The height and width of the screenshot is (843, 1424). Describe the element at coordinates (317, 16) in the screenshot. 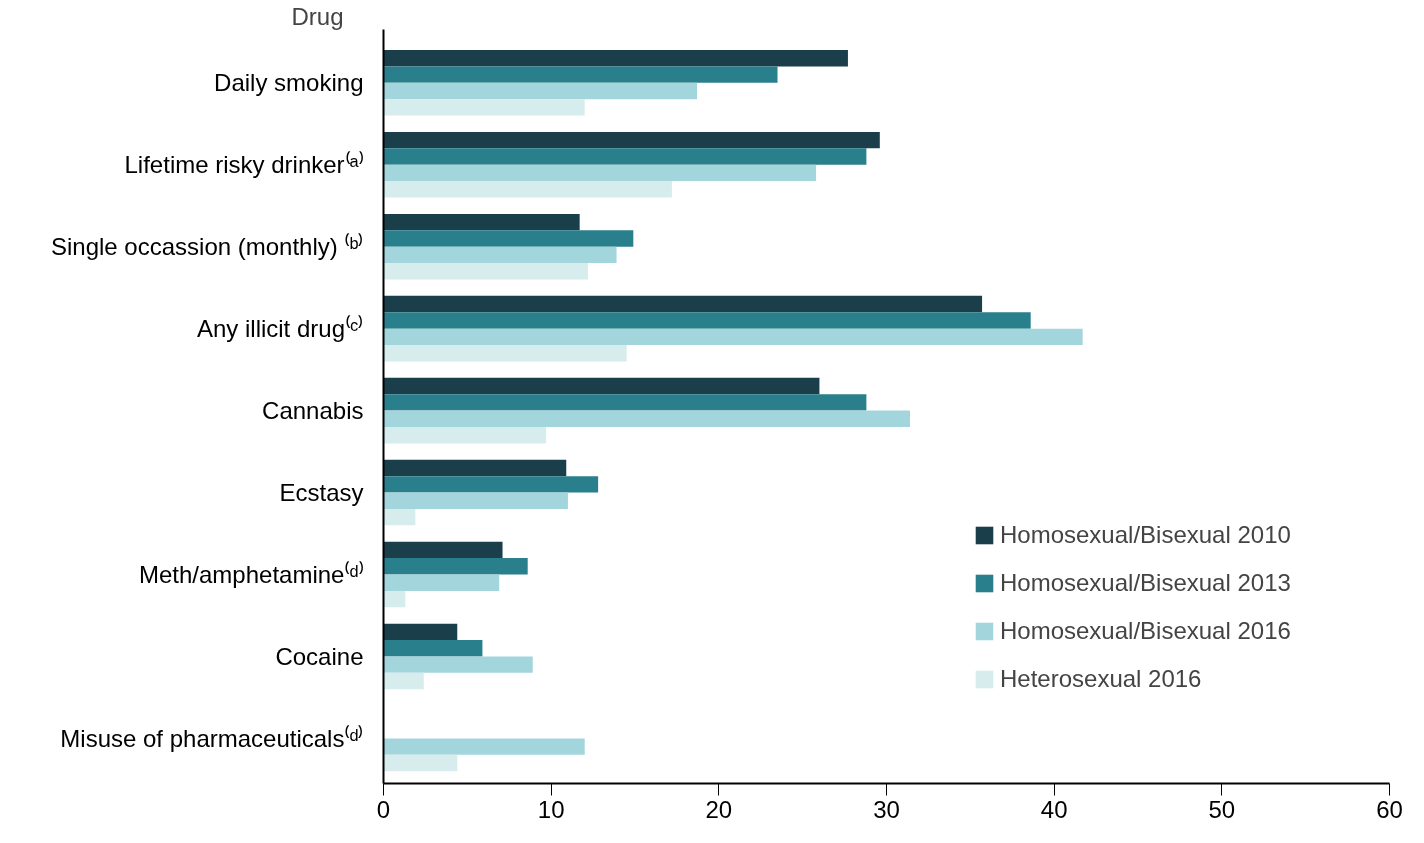

I see `y-axis-title: Drug` at that location.